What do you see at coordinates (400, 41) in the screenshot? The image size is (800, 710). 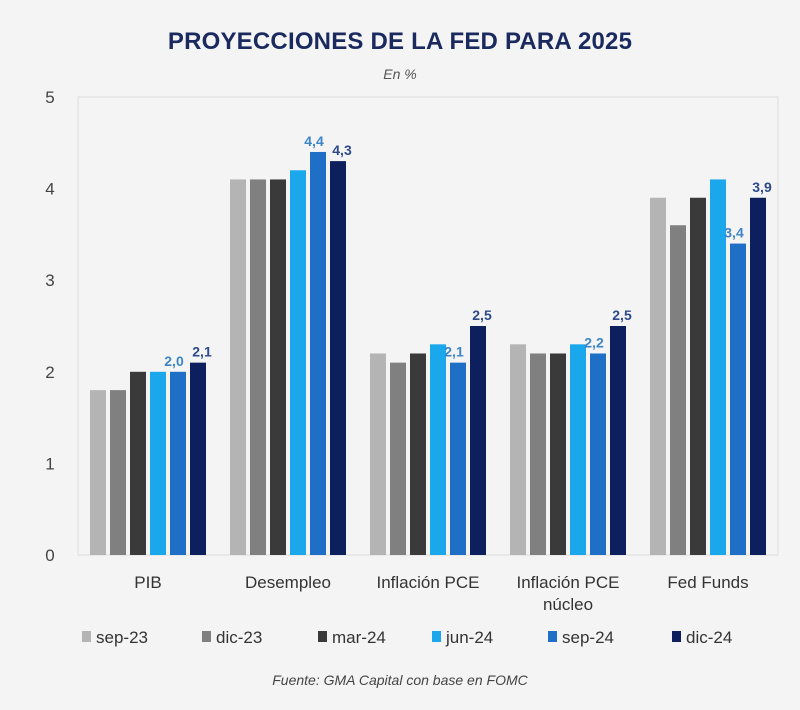 I see `chart-title: PROYECCIONES DE LA FED PARA 2025` at bounding box center [400, 41].